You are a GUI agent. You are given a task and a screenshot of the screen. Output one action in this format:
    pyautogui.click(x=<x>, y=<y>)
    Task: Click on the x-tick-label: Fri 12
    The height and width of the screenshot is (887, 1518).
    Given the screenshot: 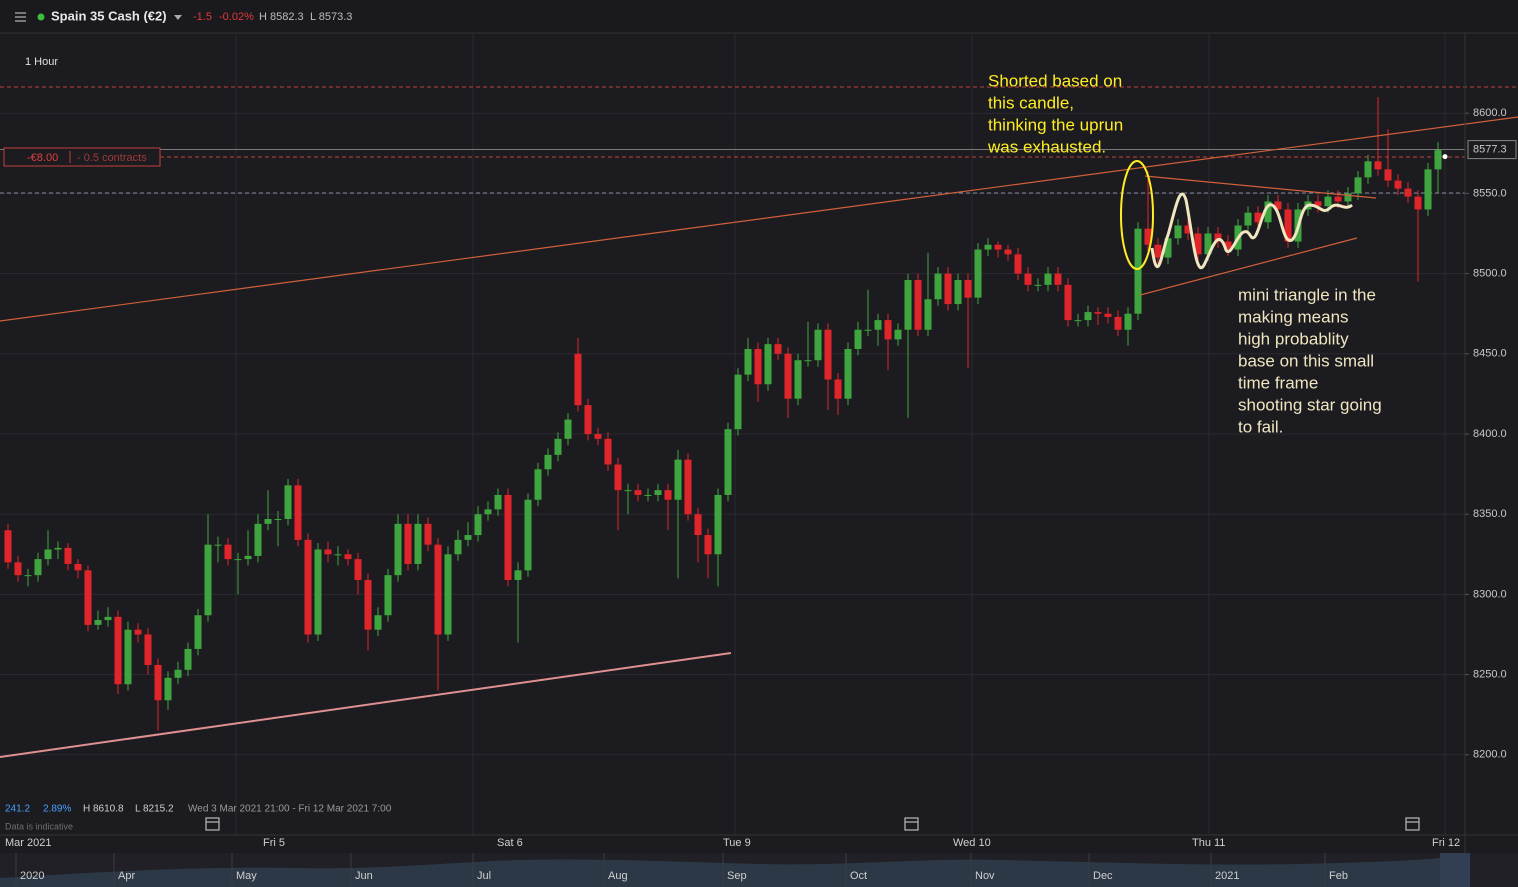 What is the action you would take?
    pyautogui.click(x=1446, y=843)
    